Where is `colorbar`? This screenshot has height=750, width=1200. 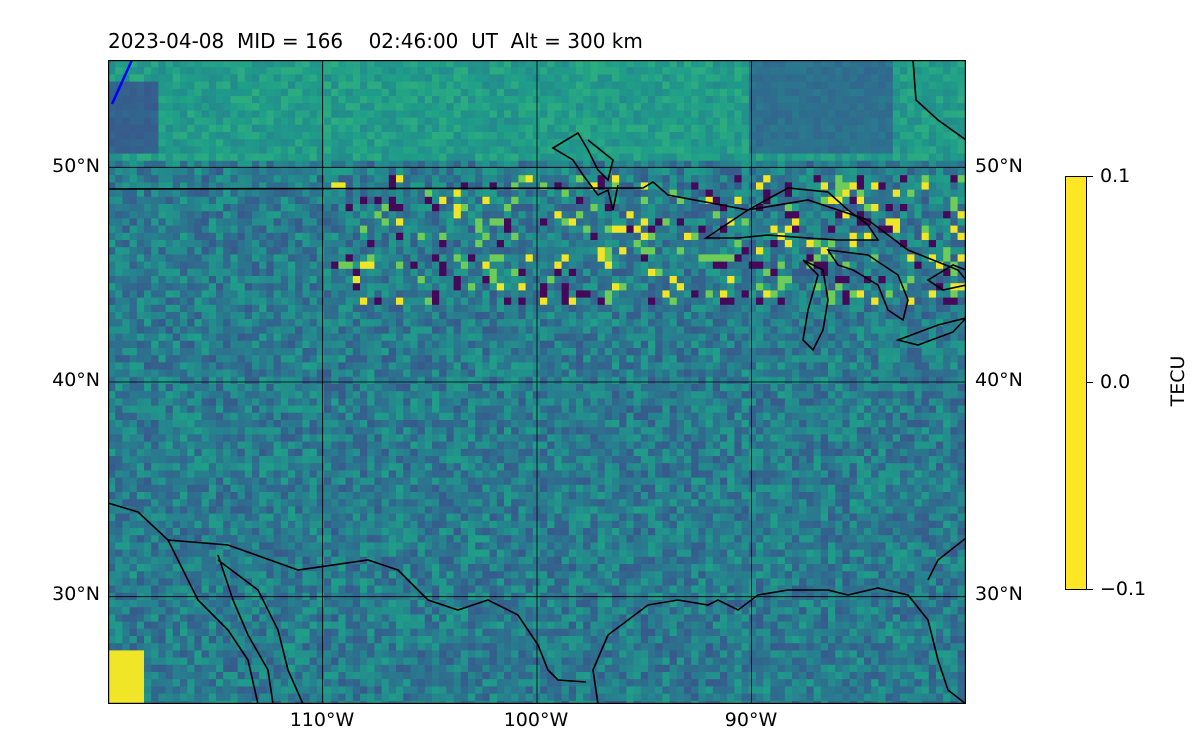
colorbar is located at coordinates (1076, 383).